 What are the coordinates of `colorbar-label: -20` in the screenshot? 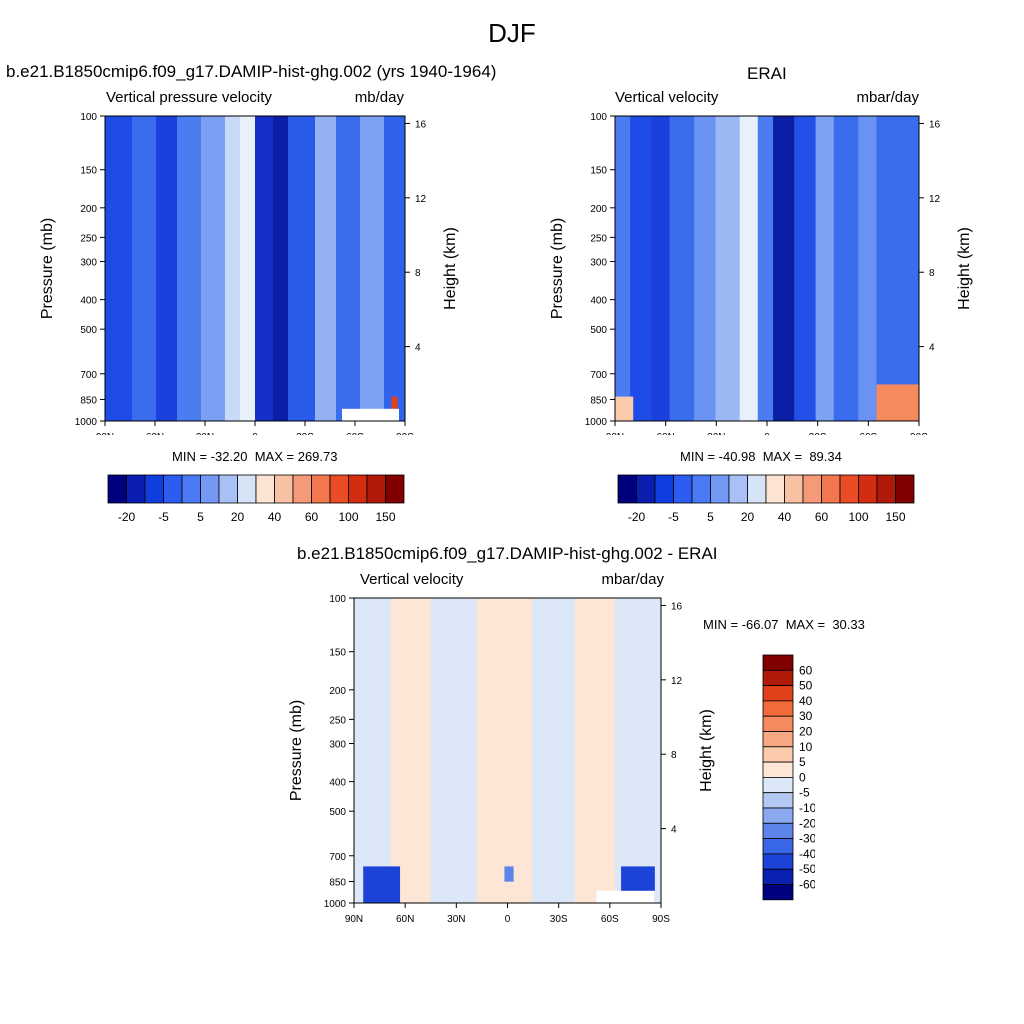 It's located at (127, 517).